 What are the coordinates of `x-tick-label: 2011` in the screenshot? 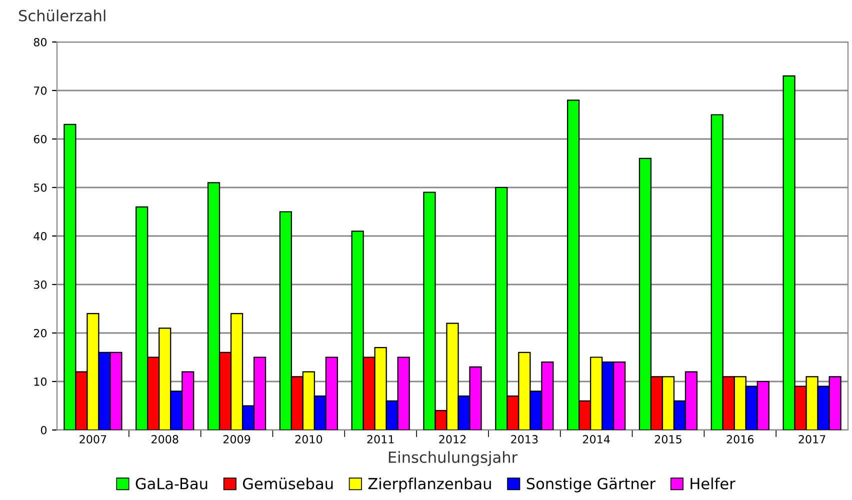 It's located at (380, 439).